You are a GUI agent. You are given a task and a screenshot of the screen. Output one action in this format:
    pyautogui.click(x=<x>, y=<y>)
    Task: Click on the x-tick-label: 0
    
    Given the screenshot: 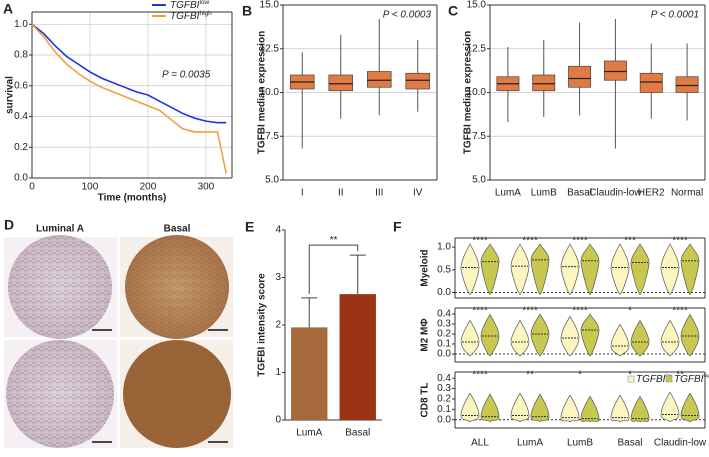 What is the action you would take?
    pyautogui.click(x=32, y=187)
    